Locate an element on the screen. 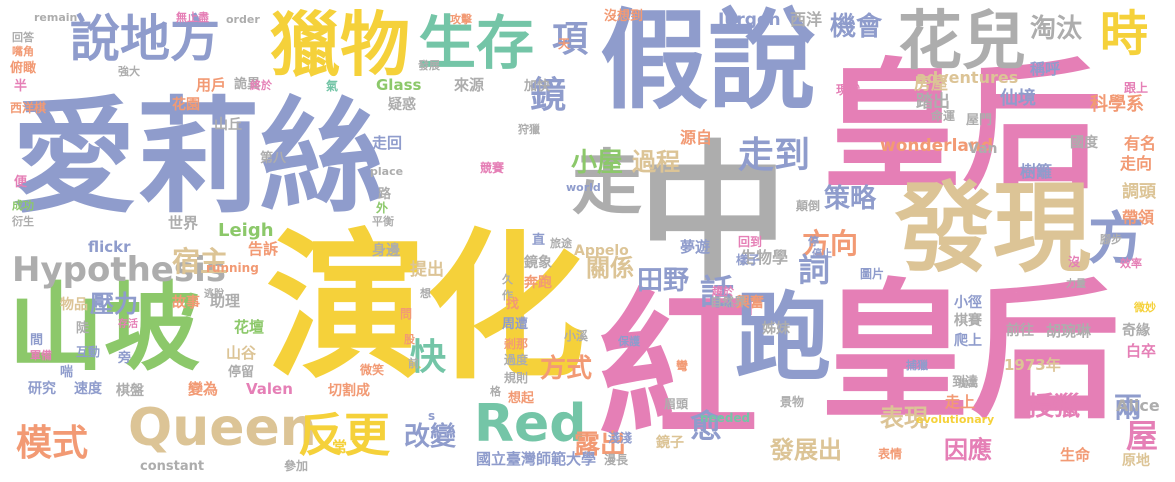 The height and width of the screenshot is (482, 1175). word: Hypothesis is located at coordinates (119, 270).